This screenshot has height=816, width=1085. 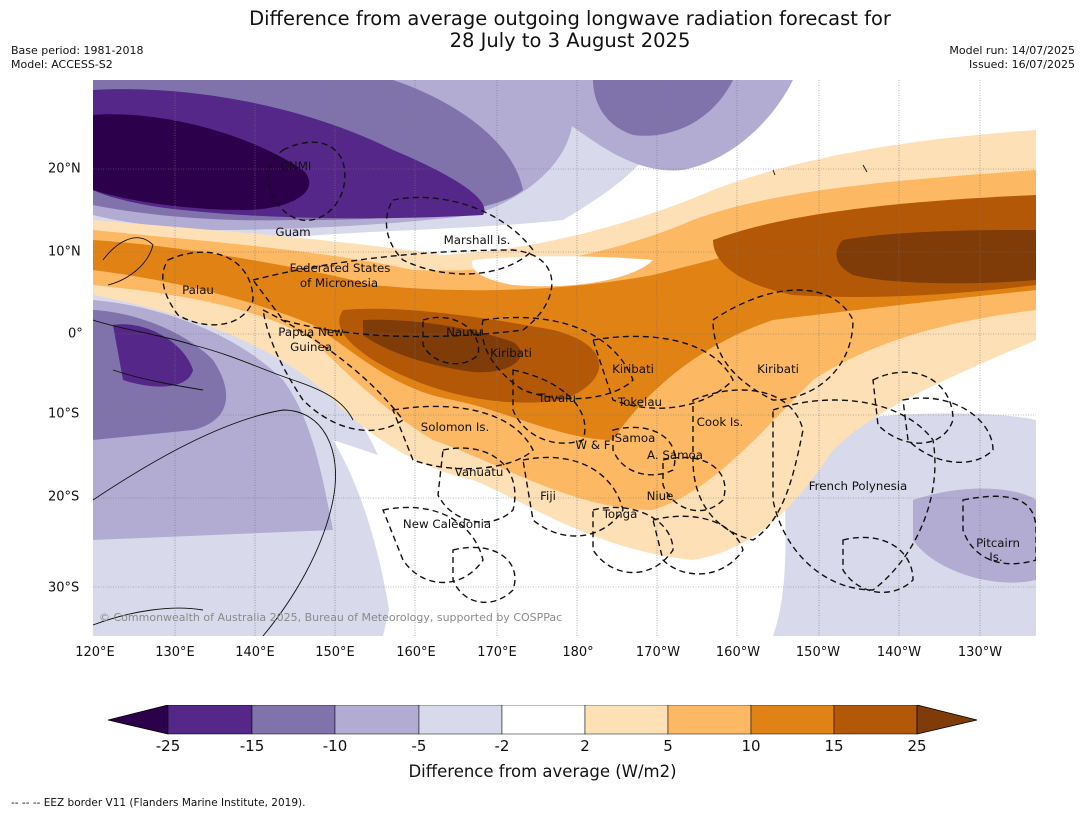 What do you see at coordinates (818, 652) in the screenshot?
I see `lon-label-150w: 150°W` at bounding box center [818, 652].